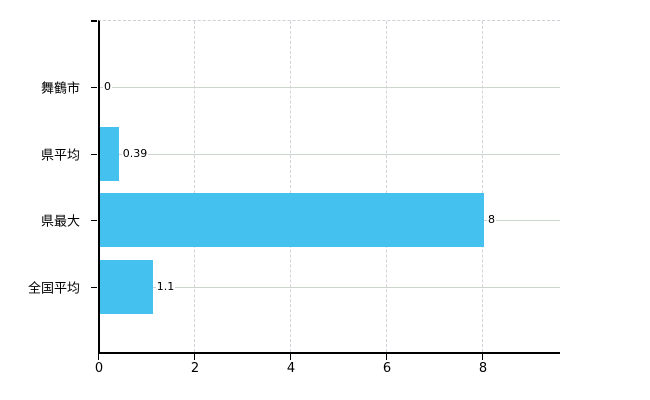  Describe the element at coordinates (387, 368) in the screenshot. I see `x-axis-tick-label: 6` at that location.